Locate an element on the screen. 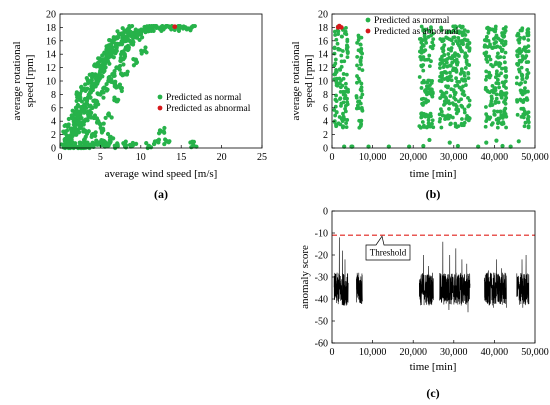 The width and height of the screenshot is (550, 405). panel-a-x-label: average wind speed [m/s] is located at coordinates (161, 174).